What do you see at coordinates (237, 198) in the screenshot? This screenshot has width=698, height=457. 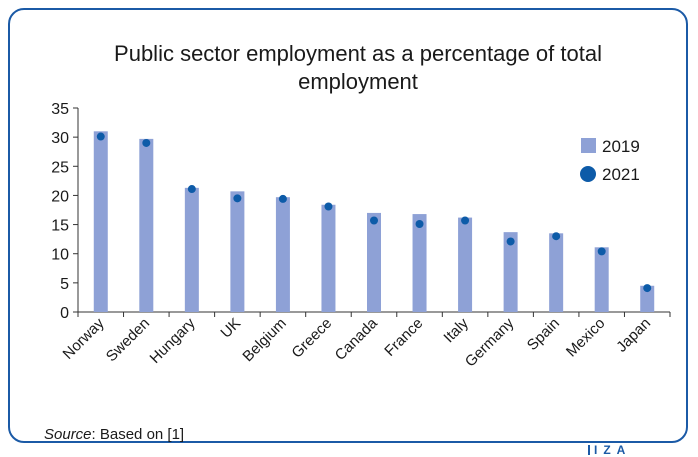 I see `dot-uk` at bounding box center [237, 198].